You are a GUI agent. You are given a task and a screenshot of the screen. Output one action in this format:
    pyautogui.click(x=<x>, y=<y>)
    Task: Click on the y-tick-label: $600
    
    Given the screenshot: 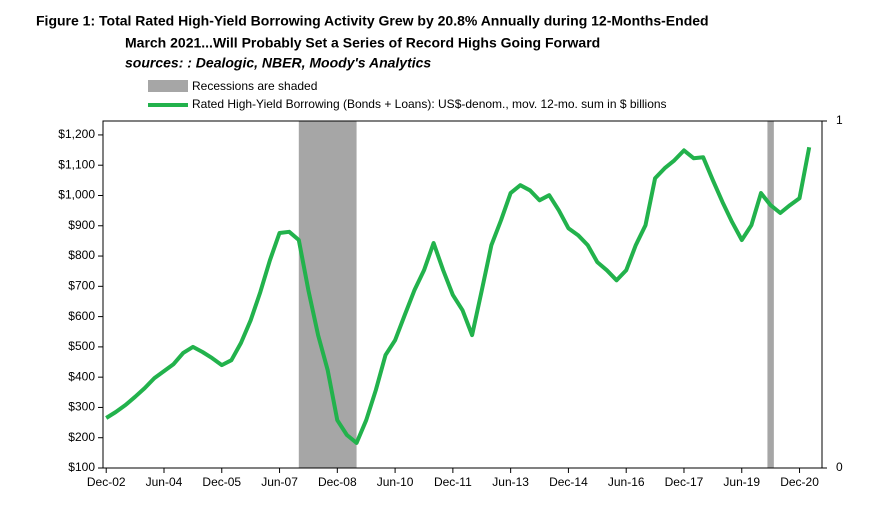 What is the action you would take?
    pyautogui.click(x=81, y=316)
    